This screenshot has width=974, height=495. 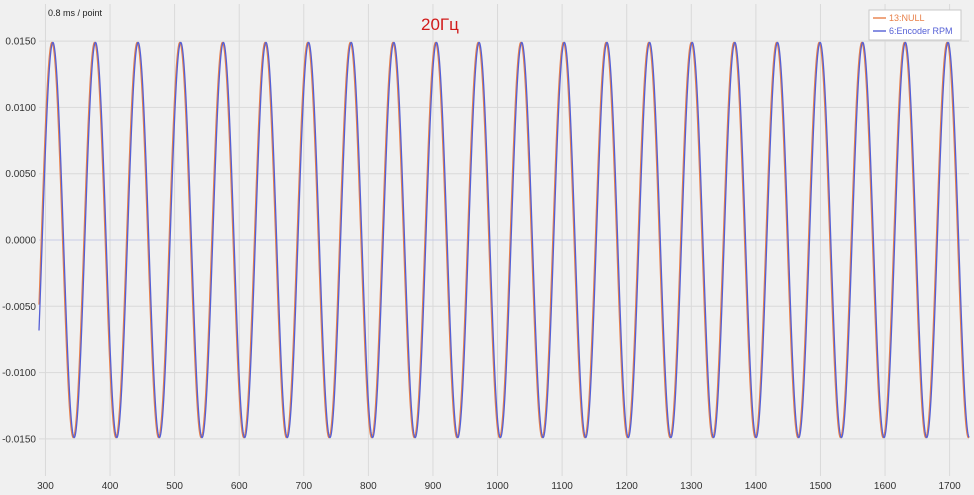 I want to click on x-tick-label: 800, so click(x=368, y=486).